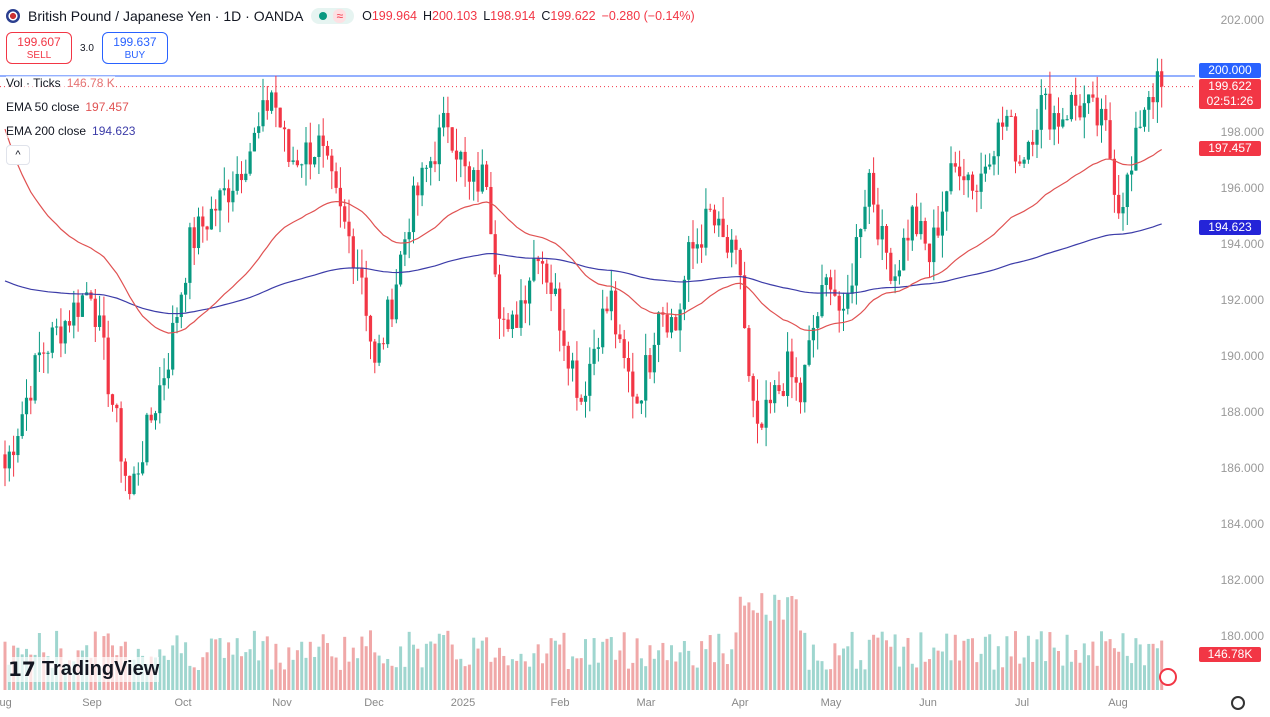 Image resolution: width=1270 pixels, height=717 pixels. I want to click on time-axis-label: Oct, so click(183, 703).